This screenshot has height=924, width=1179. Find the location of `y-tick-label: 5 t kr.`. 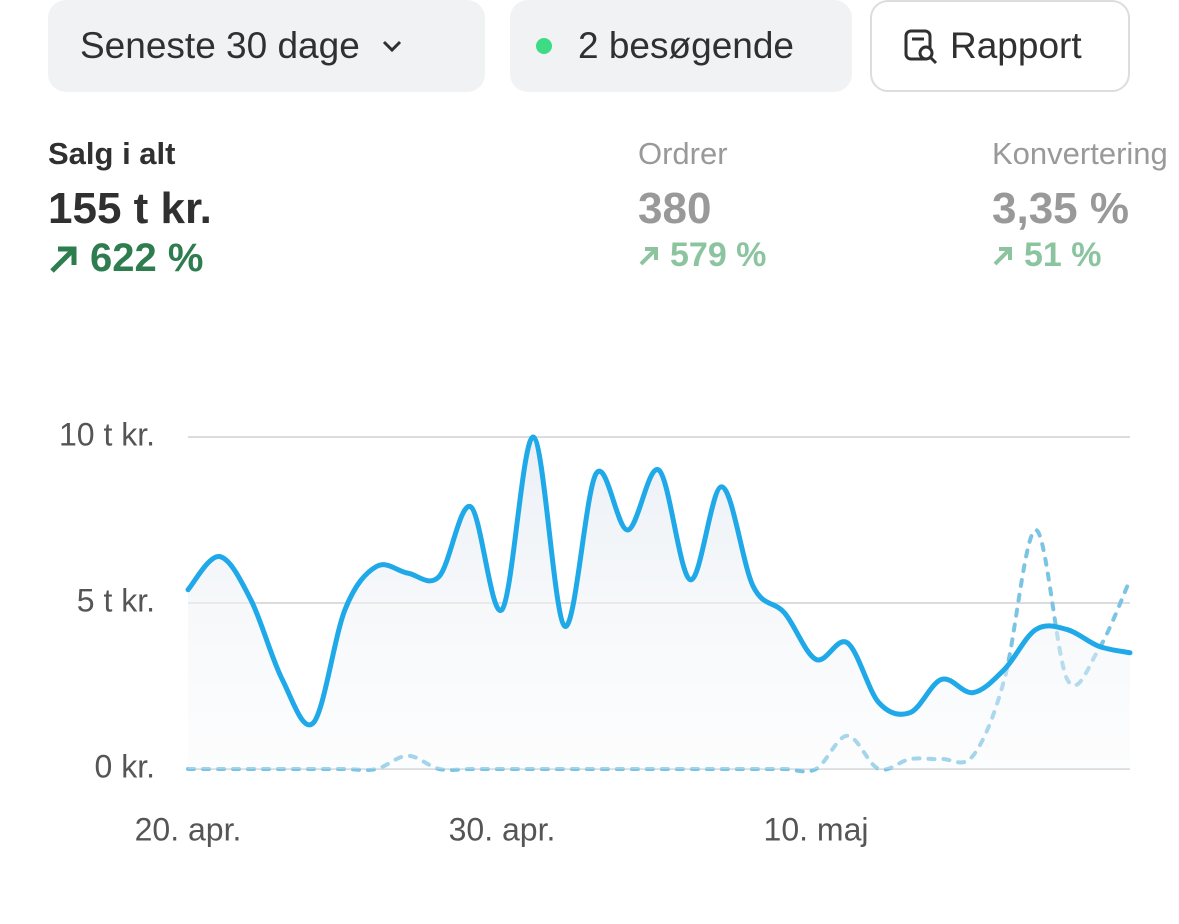

y-tick-label: 5 t kr. is located at coordinates (116, 600).